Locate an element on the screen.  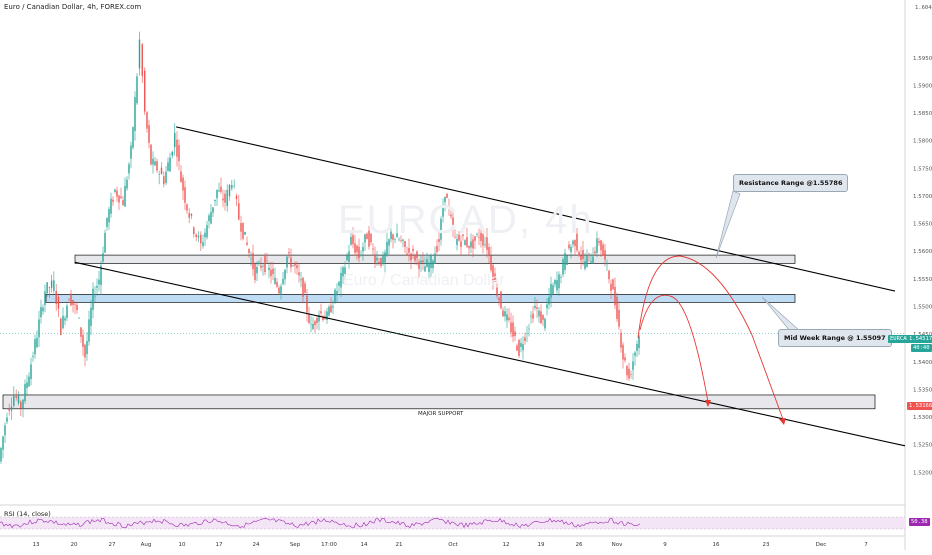
y-tick-label: 1.56500 is located at coordinates (922, 225).